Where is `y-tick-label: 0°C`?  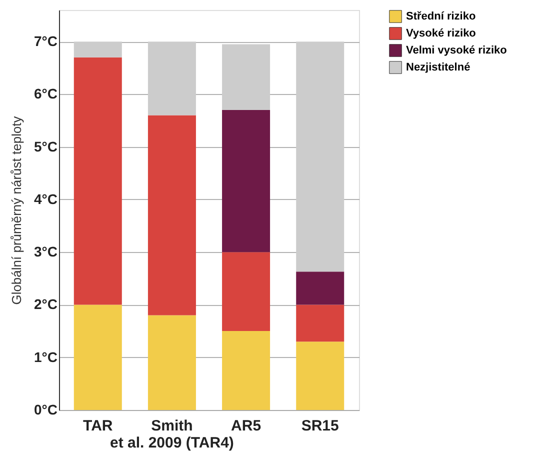
y-tick-label: 0°C is located at coordinates (46, 410).